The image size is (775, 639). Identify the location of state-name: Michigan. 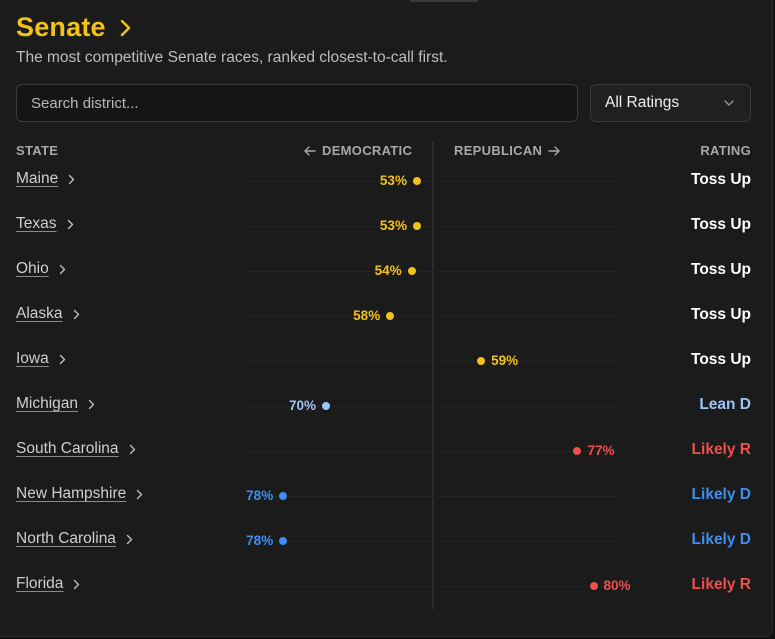
(47, 403).